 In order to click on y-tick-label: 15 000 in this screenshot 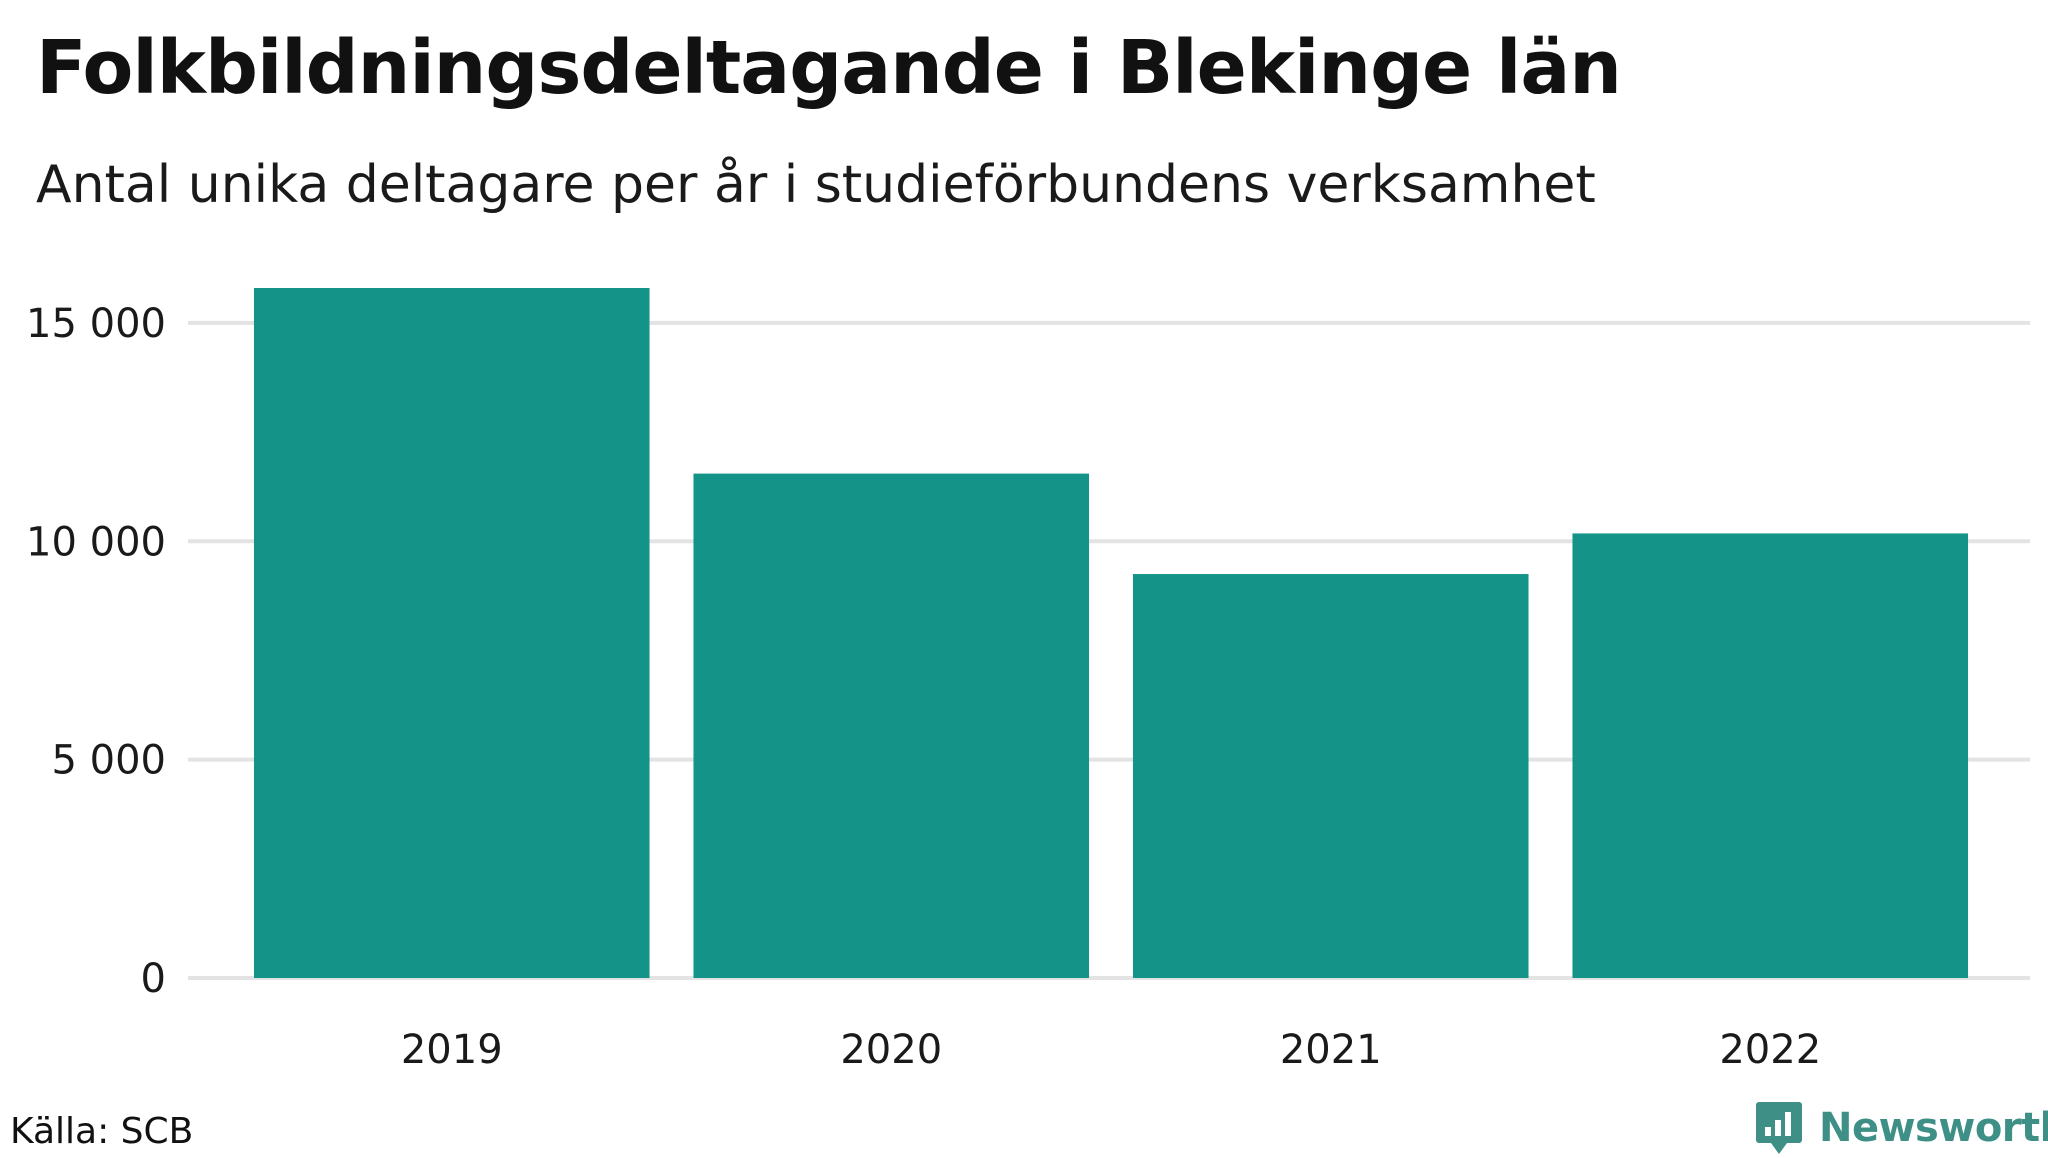, I will do `click(96, 324)`.